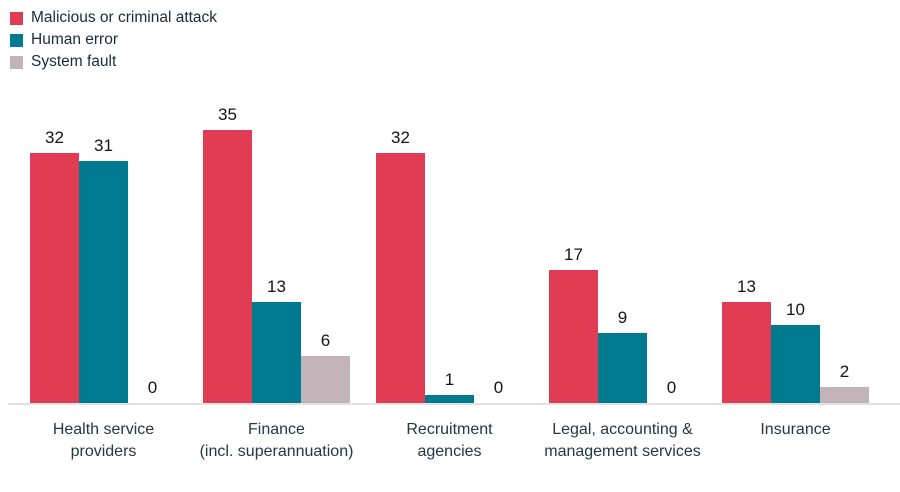  I want to click on bar-value-label: 1, so click(449, 380).